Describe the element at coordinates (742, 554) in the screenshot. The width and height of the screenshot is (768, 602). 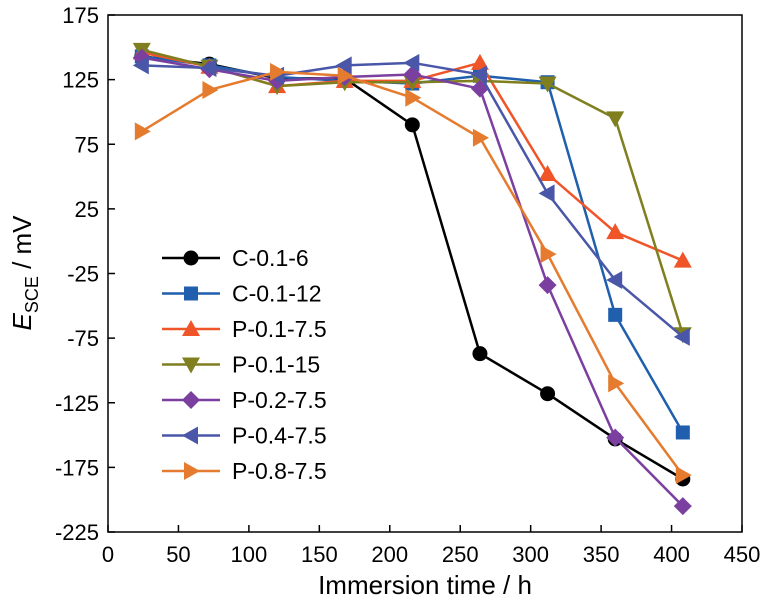
I see `x-tick-label: 450` at that location.